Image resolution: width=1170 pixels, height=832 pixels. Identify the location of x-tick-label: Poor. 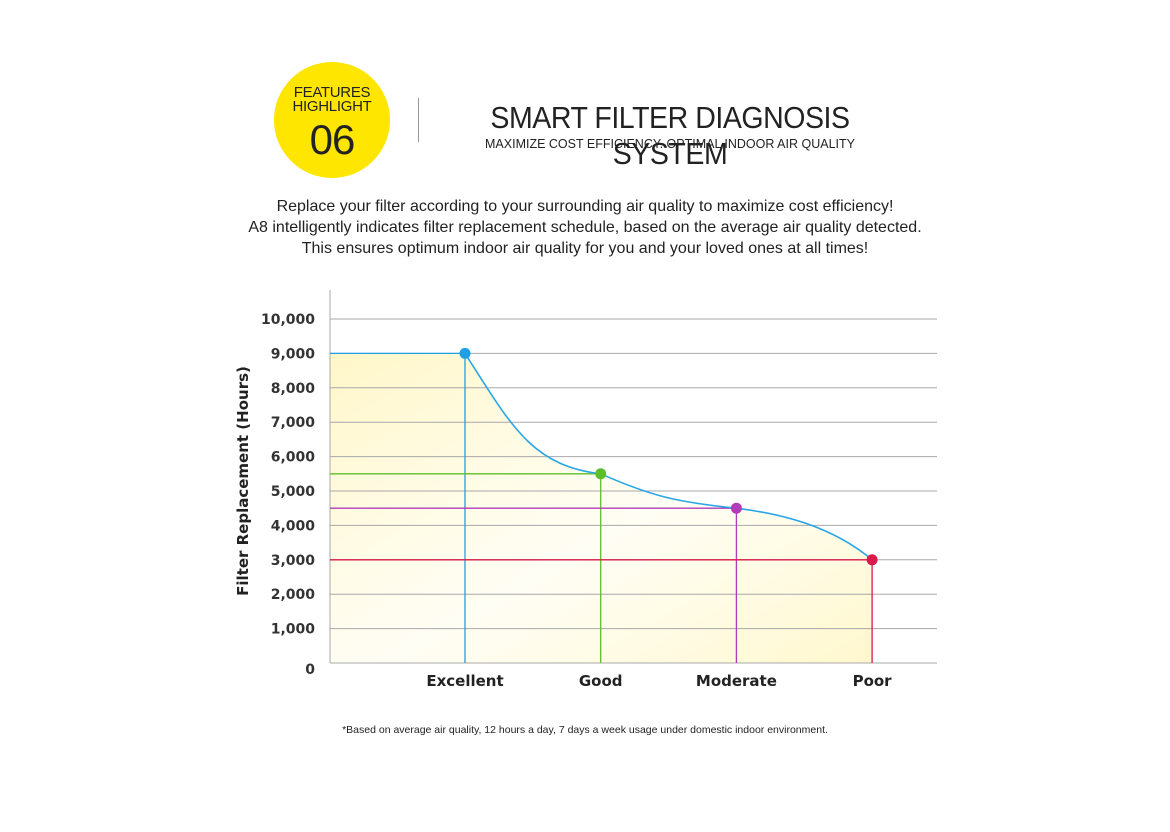
(873, 681).